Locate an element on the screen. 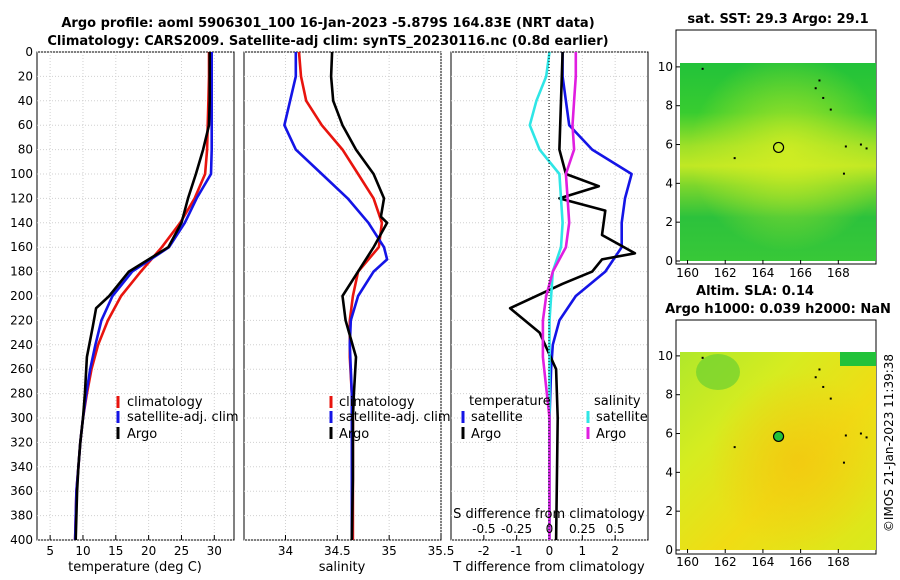  y-tick-label: 180 is located at coordinates (21, 272).